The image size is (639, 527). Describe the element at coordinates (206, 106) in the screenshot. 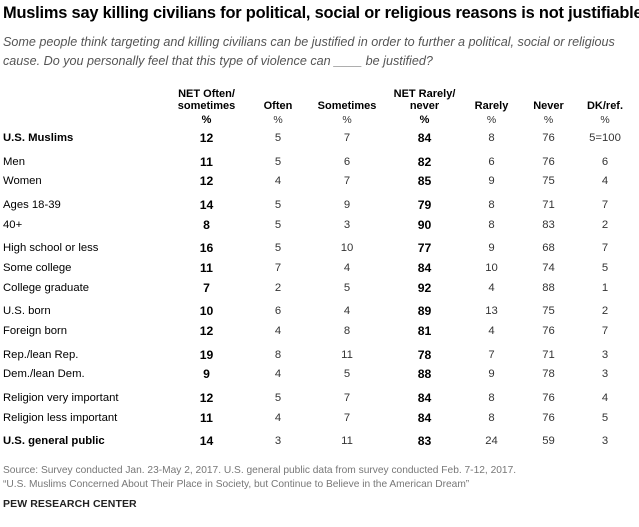

I see `column-header-line2: sometimes` at that location.